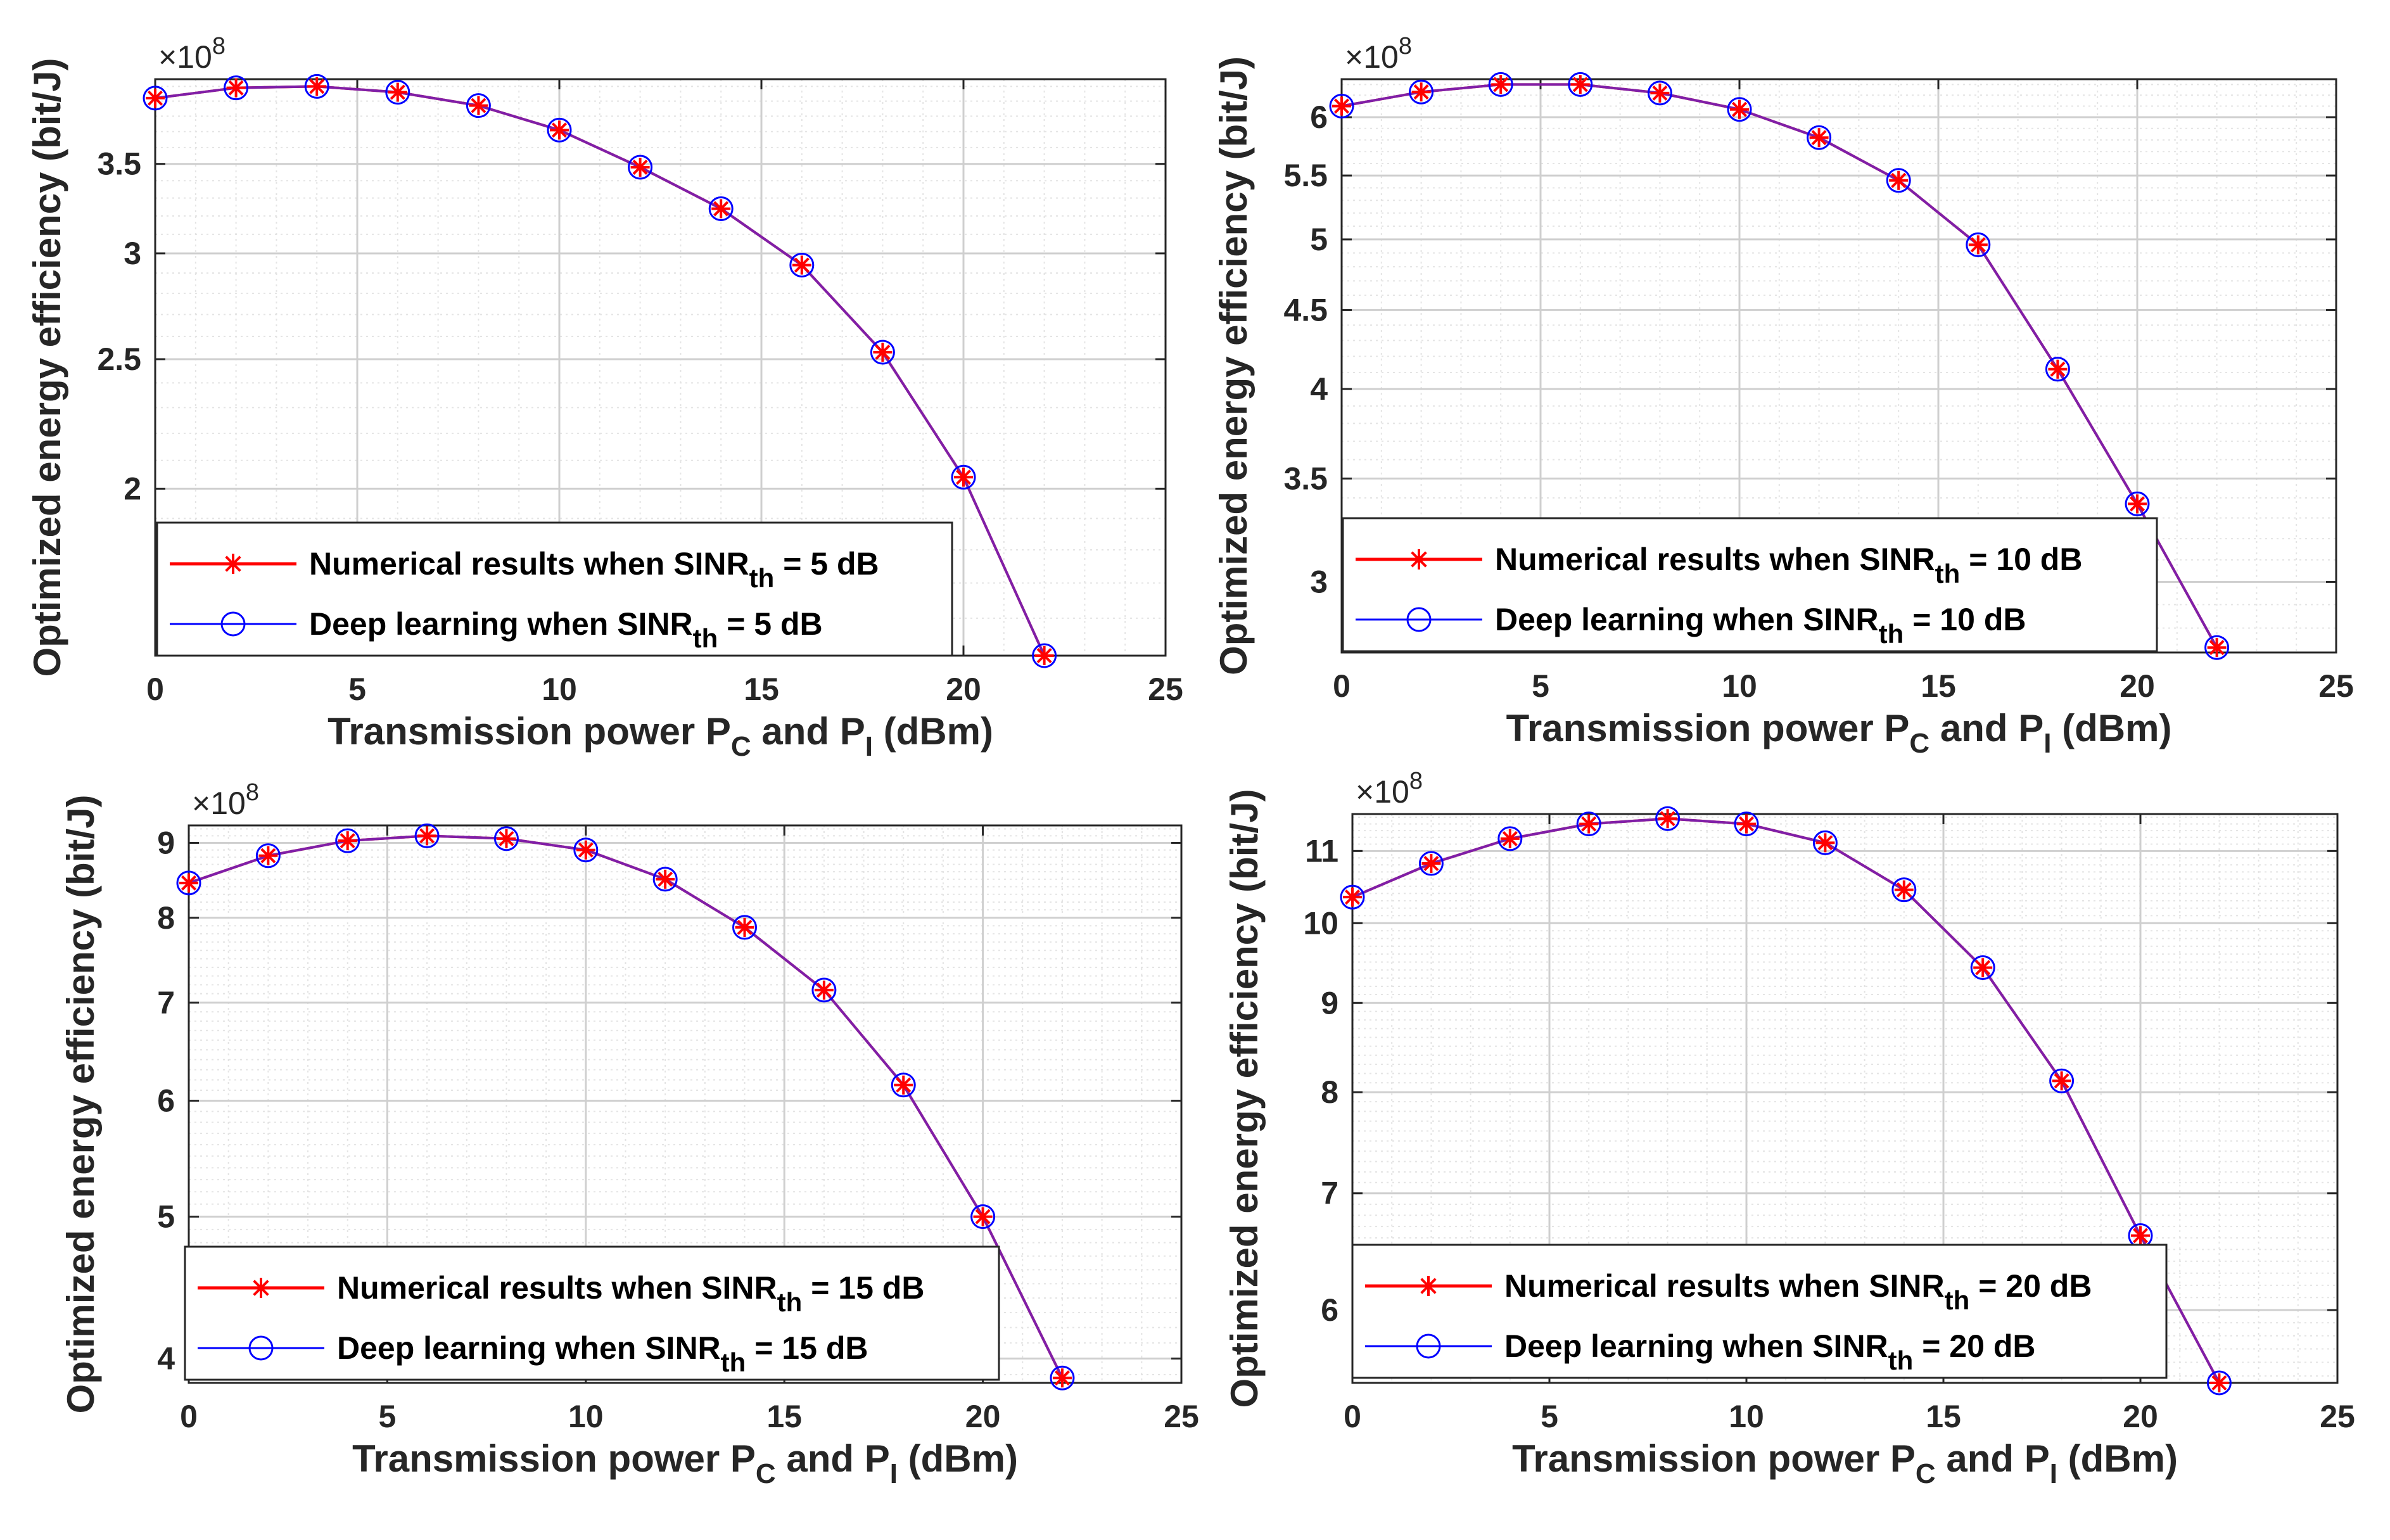 This screenshot has height=1540, width=2390. Describe the element at coordinates (1305, 310) in the screenshot. I see `y-tick-label: 4.5` at that location.